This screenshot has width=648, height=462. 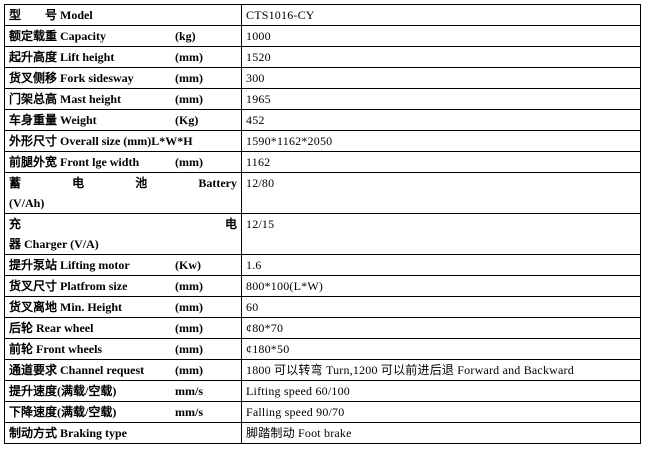 I want to click on spec-value: 脚踏制动 Foot brake, so click(x=299, y=433).